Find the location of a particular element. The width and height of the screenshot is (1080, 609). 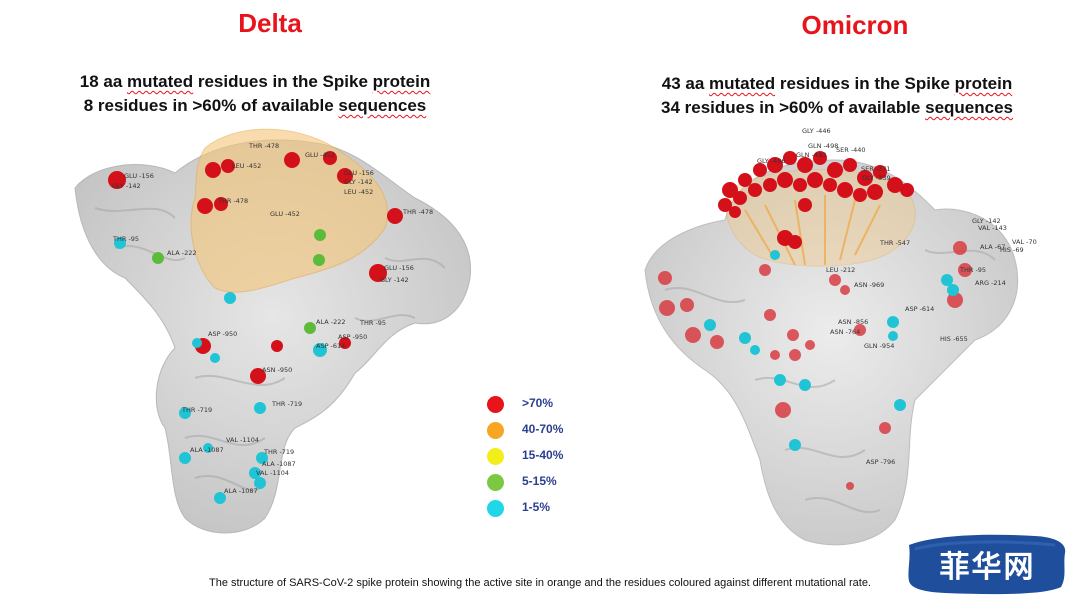

residue-label: GLY -446 is located at coordinates (816, 131).